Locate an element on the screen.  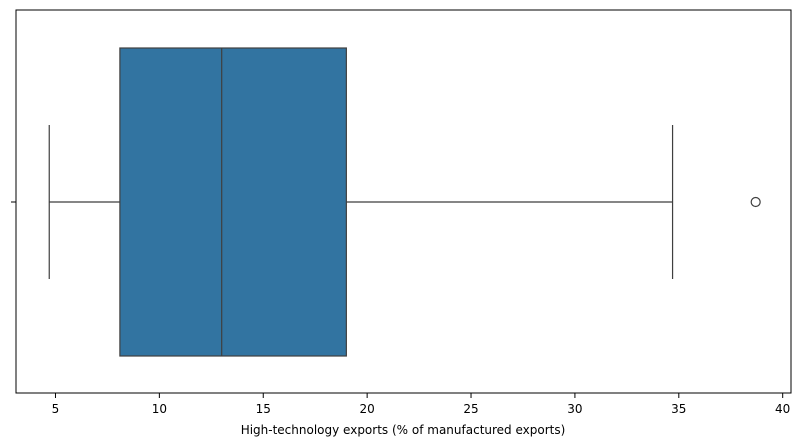
x-tick-label: 10 is located at coordinates (159, 409).